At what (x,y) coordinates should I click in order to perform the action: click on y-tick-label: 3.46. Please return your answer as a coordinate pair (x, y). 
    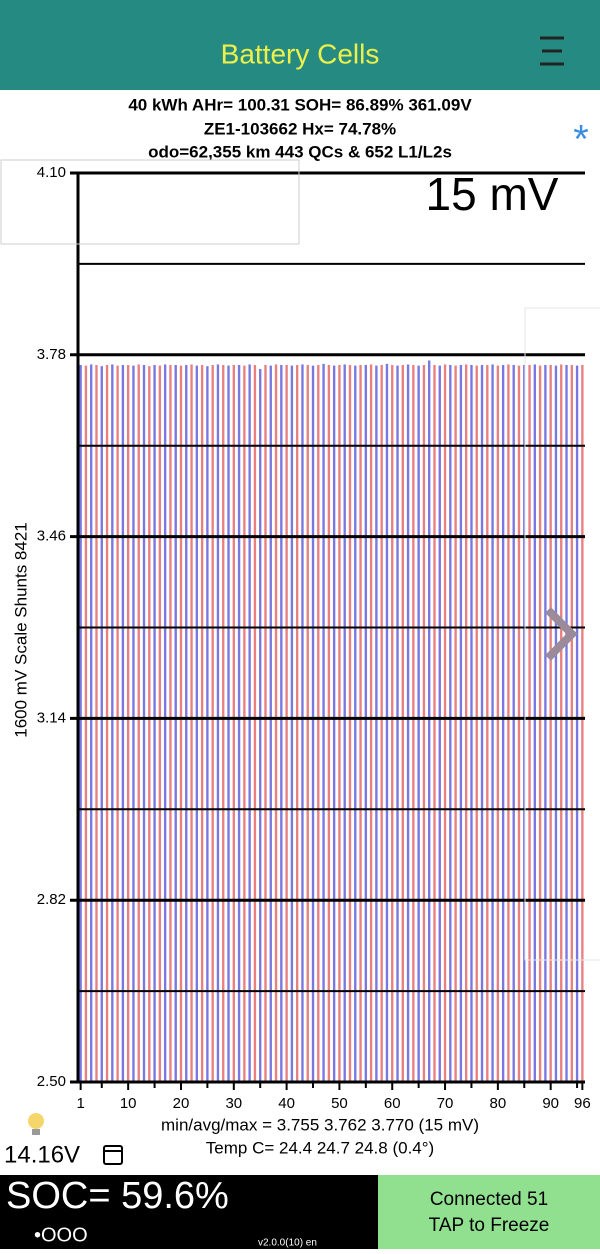
    Looking at the image, I should click on (51, 536).